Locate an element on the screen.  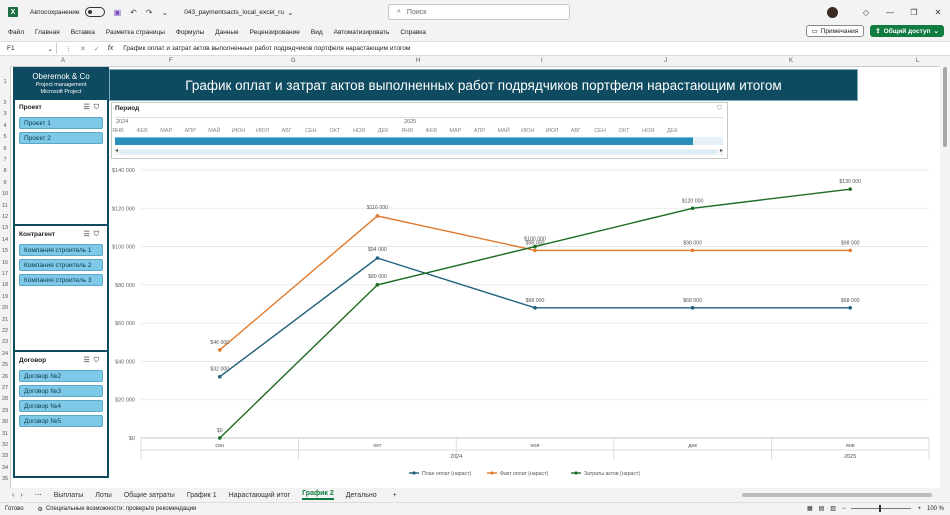
slicer-item: Компания строитель 3 is located at coordinates (61, 280).